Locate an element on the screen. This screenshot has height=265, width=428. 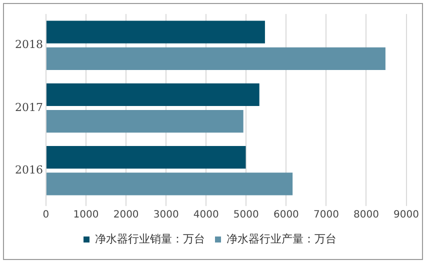
x-tick-label: 6000 is located at coordinates (286, 215).